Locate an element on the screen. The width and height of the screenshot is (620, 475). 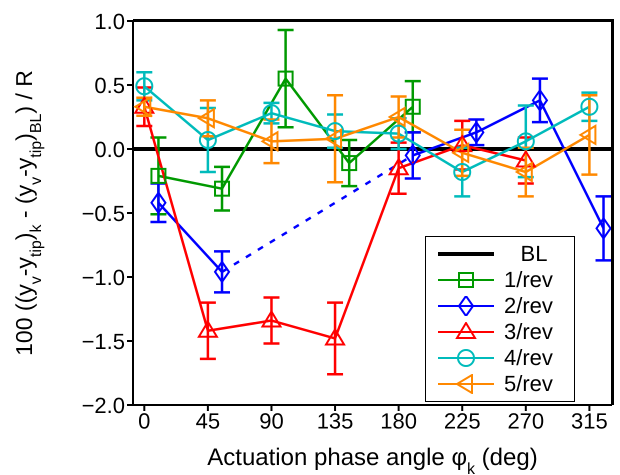
legend-label: 5/rev is located at coordinates (529, 384).